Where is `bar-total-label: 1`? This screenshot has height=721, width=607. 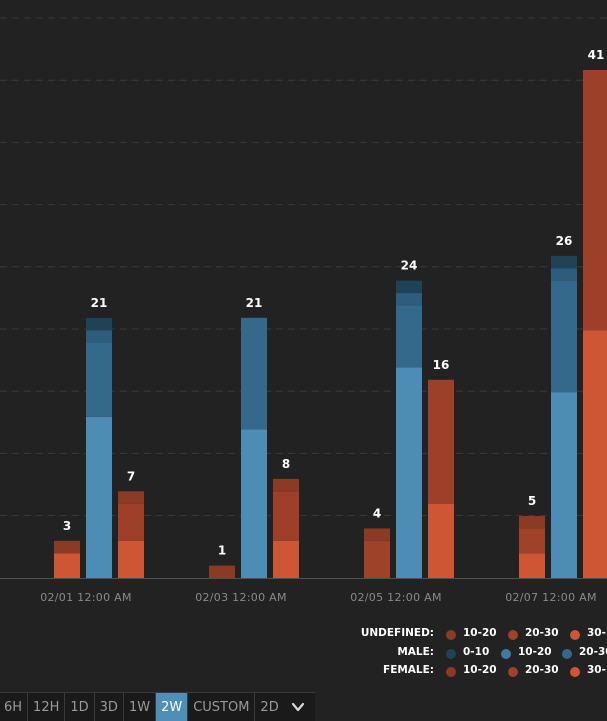
bar-total-label: 1 is located at coordinates (222, 551).